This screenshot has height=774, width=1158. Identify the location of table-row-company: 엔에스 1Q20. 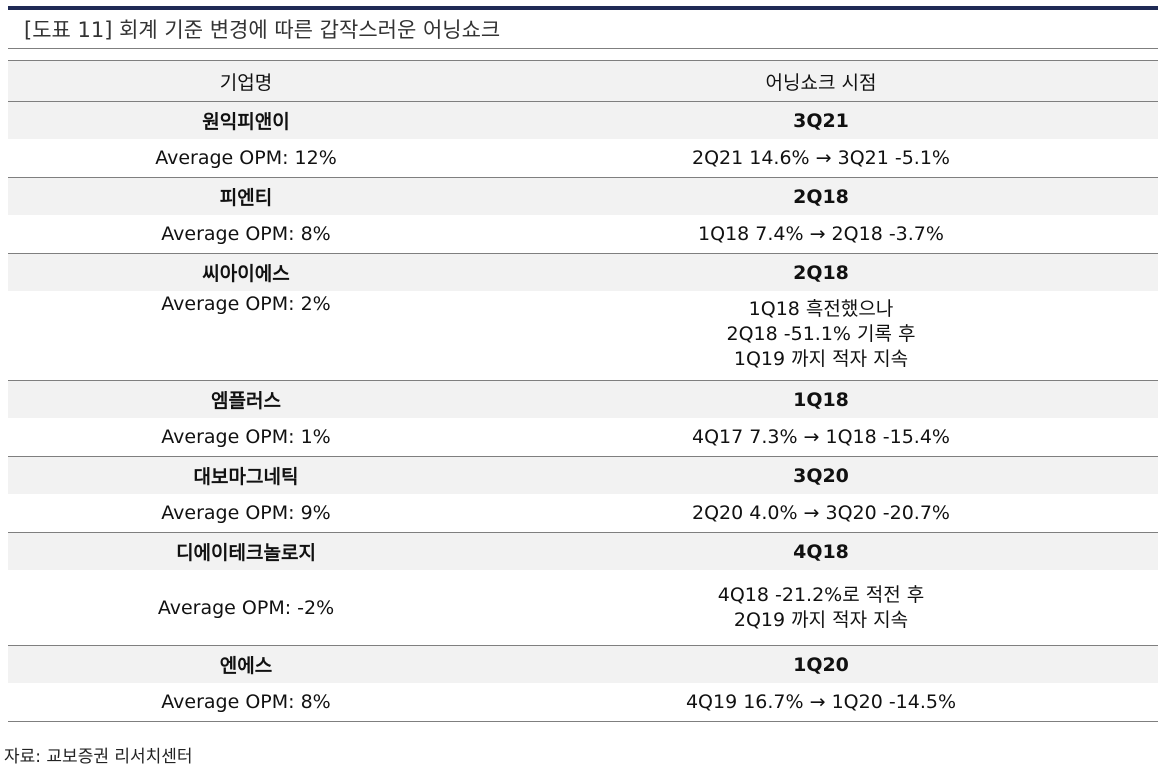
(583, 664).